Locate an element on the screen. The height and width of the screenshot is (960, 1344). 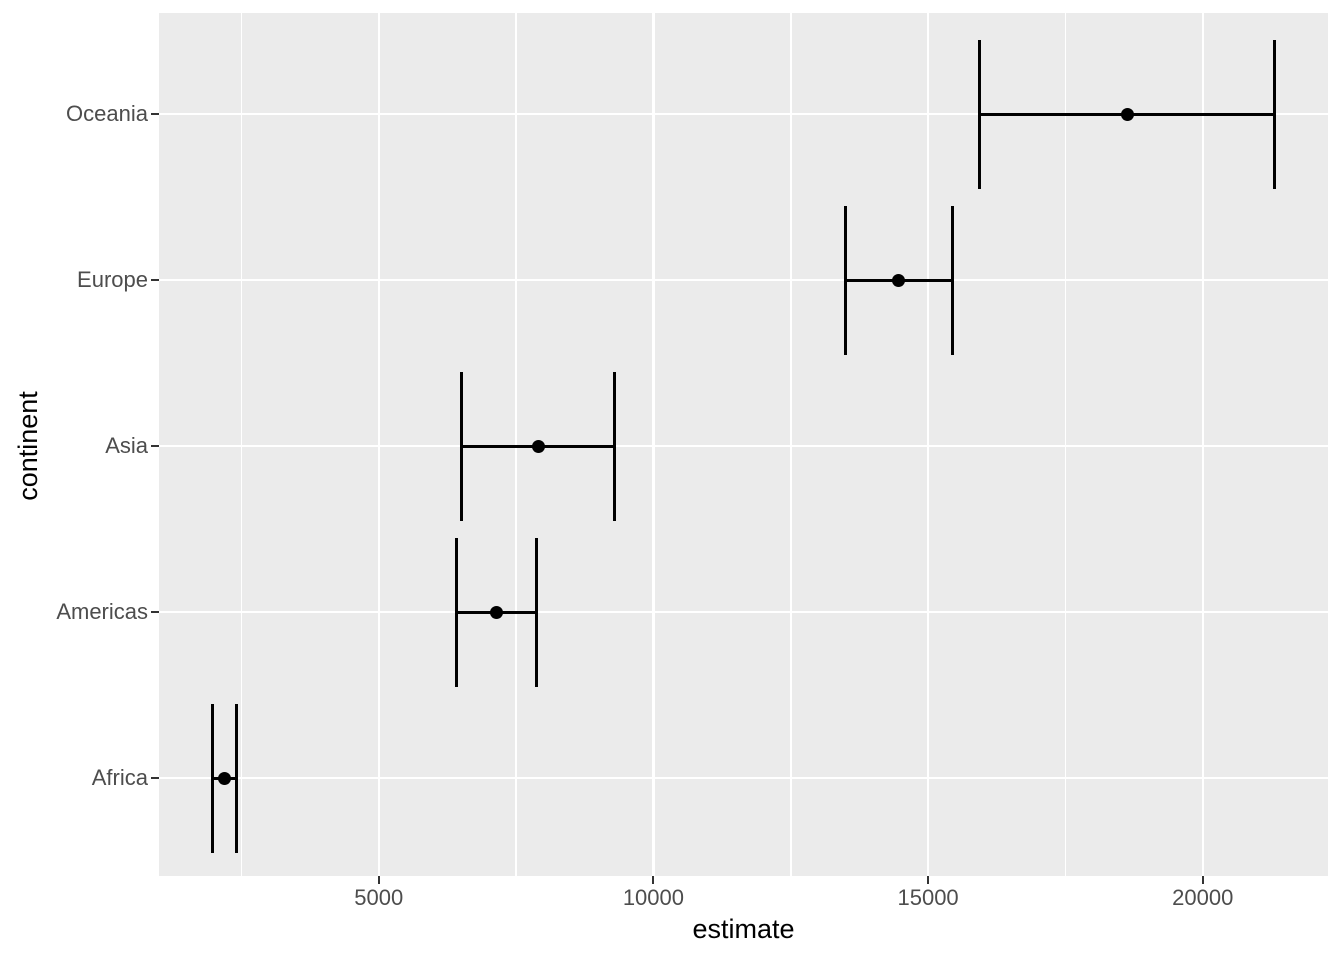
x-tick-label: 5000 is located at coordinates (379, 897).